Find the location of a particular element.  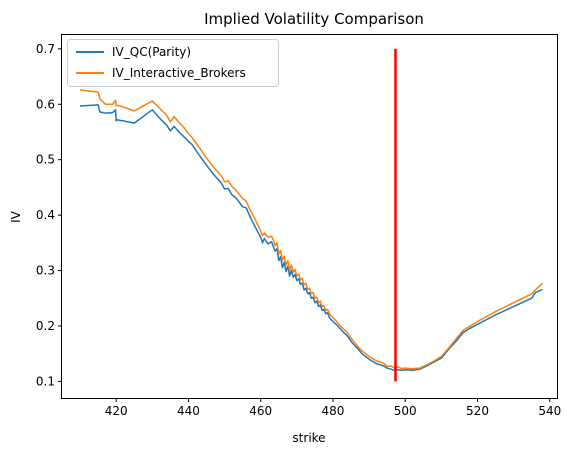

x-tick-label: 480 is located at coordinates (333, 411).